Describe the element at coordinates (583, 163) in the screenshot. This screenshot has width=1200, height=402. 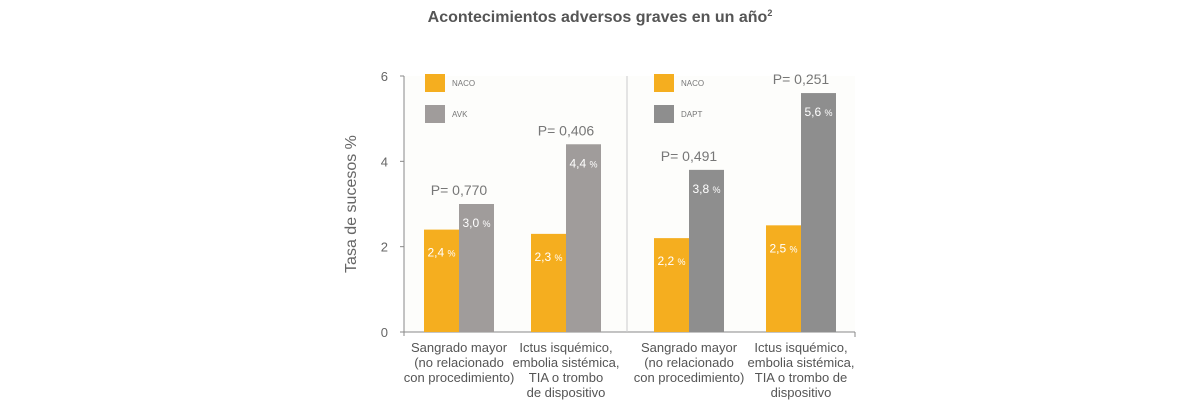
I see `bar-value-label: 4,4 %` at that location.